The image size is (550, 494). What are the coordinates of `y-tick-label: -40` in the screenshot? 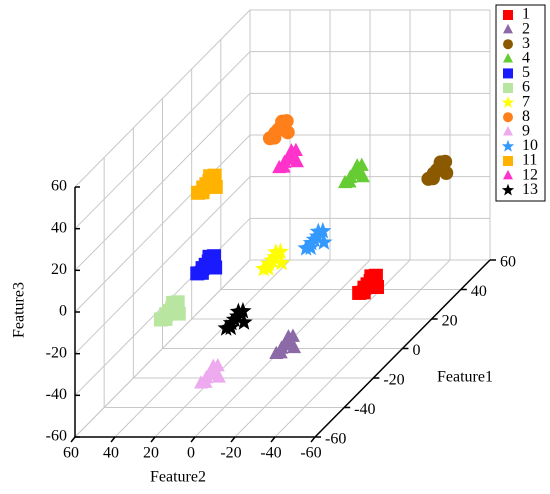 It's located at (270, 453).